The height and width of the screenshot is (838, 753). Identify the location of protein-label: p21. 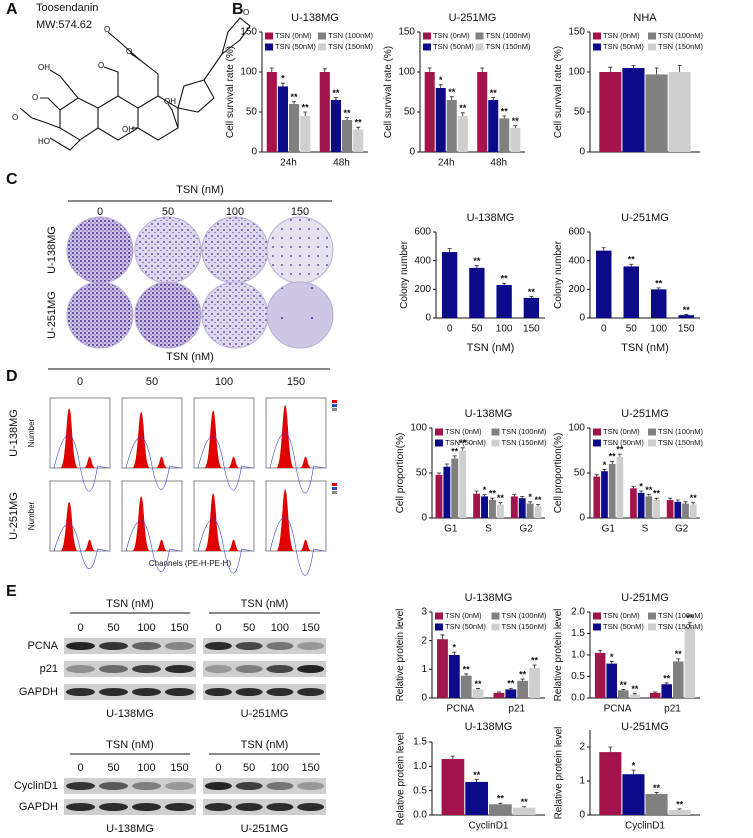
(49, 669).